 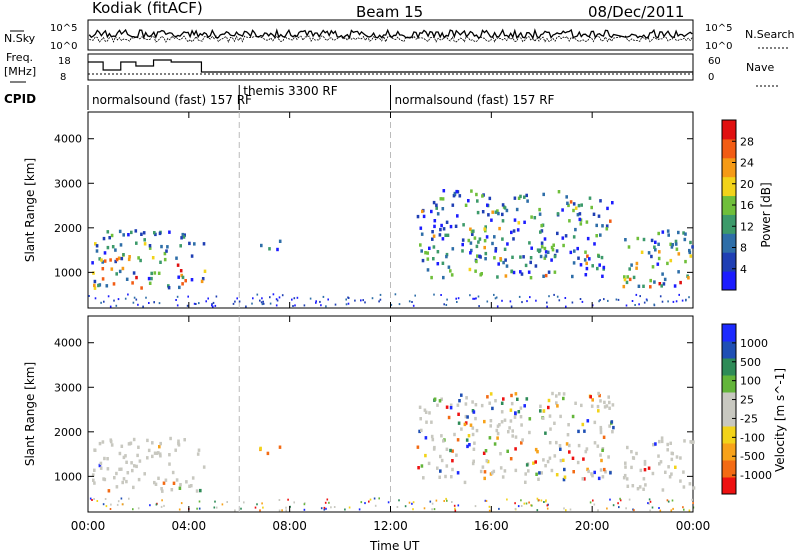 I want to click on colorbar-segment, so click(x=729, y=418).